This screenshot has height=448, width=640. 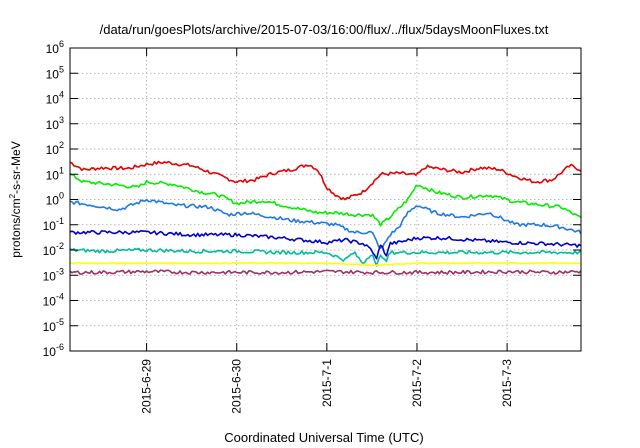 I want to click on y-tick-label-exponent: -6, so click(x=60, y=347).